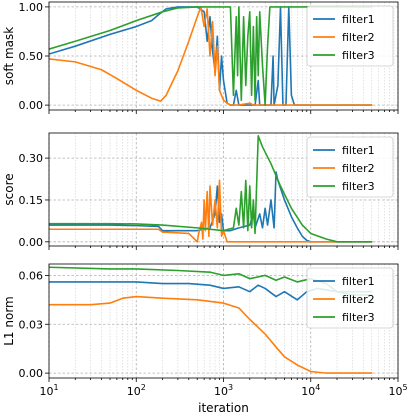 The width and height of the screenshot is (409, 416). I want to click on x-tick-label: 10⁴, so click(310, 390).